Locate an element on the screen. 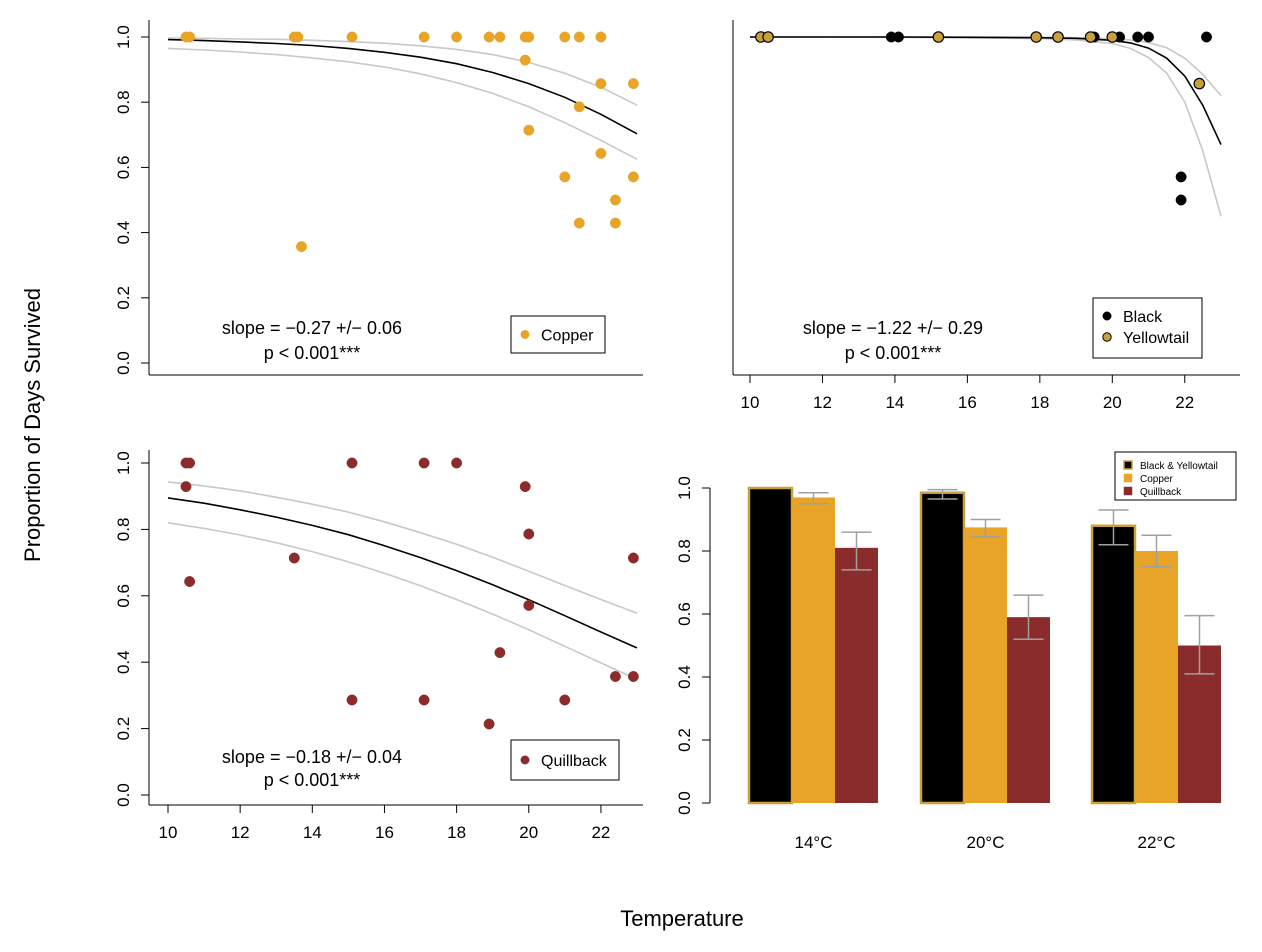 The width and height of the screenshot is (1262, 952). copper-ci-lower-line is located at coordinates (402, 104).